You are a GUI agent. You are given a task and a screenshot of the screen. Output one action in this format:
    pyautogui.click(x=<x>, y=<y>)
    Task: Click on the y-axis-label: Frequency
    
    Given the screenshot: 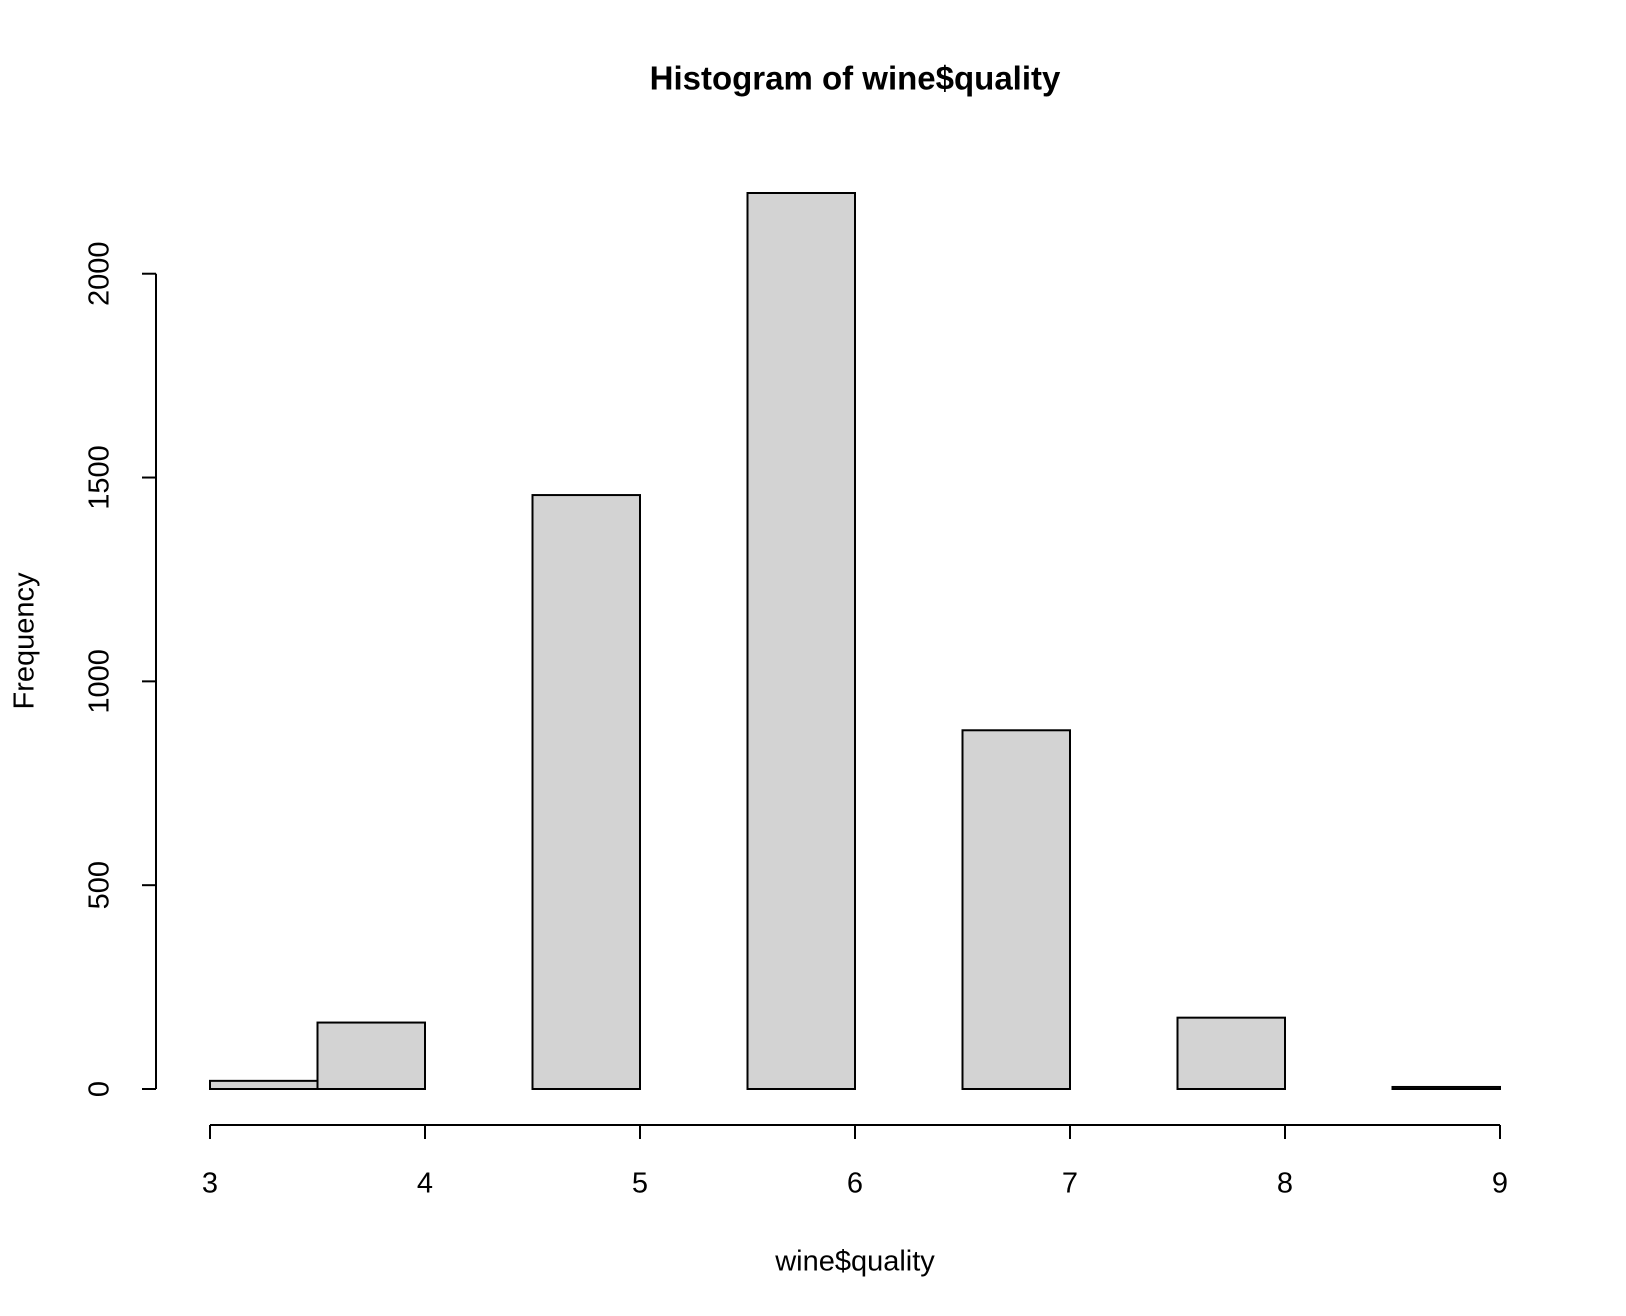 What is the action you would take?
    pyautogui.click(x=25, y=641)
    